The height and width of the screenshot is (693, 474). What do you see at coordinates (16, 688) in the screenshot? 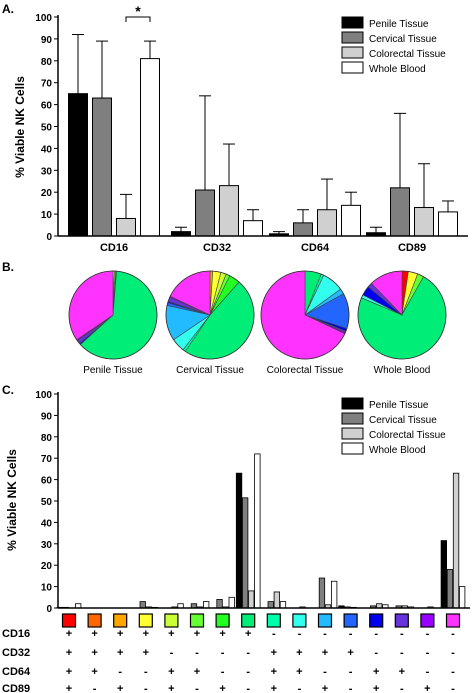
I see `combination-row-label: CD89` at bounding box center [16, 688].